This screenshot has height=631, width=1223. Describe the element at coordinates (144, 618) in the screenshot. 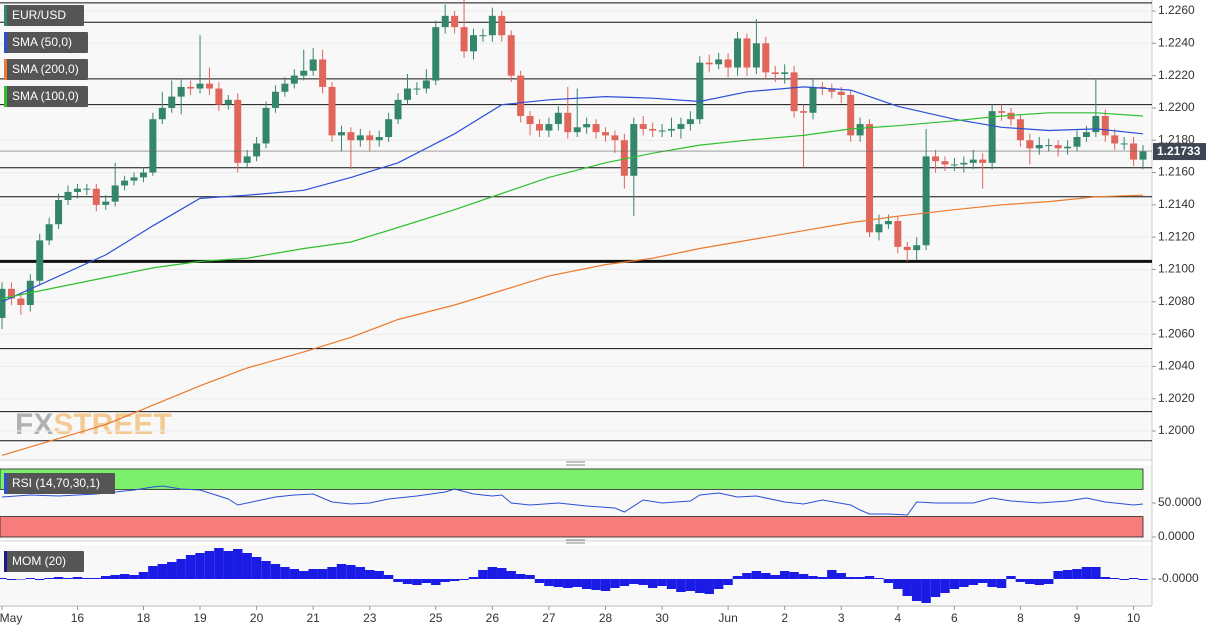

I see `x-tick-label: 18` at that location.